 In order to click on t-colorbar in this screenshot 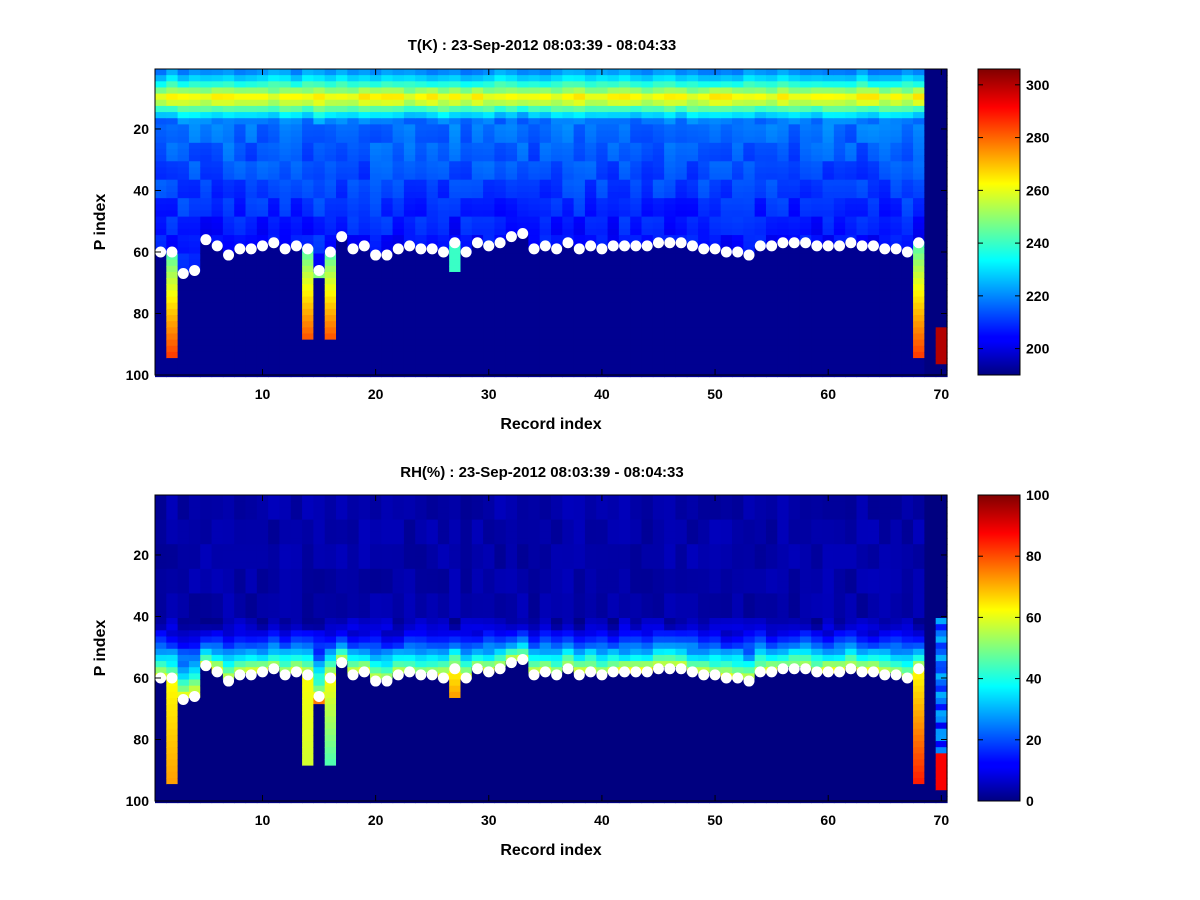, I will do `click(999, 222)`.